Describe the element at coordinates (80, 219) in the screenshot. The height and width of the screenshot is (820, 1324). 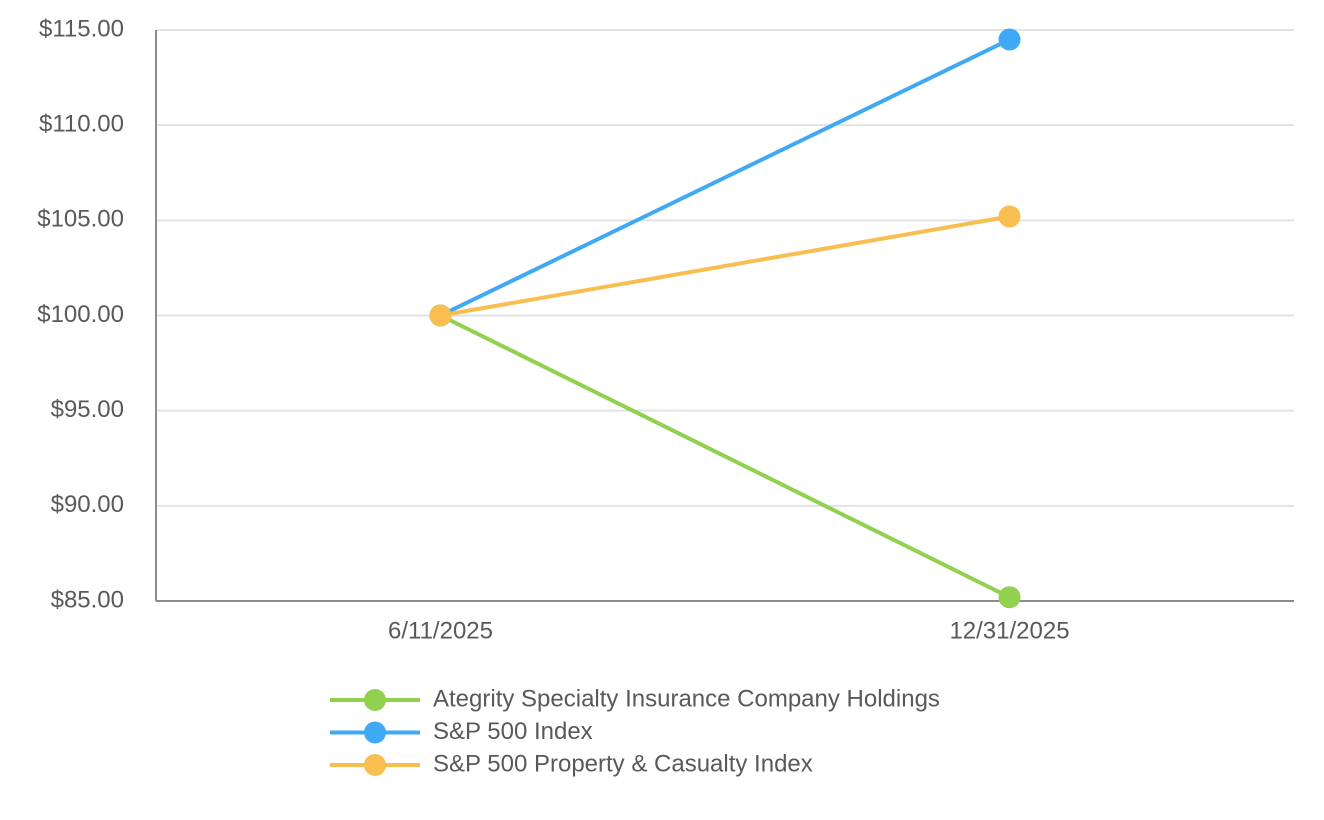
I see `y-tick-label: $105.00` at that location.